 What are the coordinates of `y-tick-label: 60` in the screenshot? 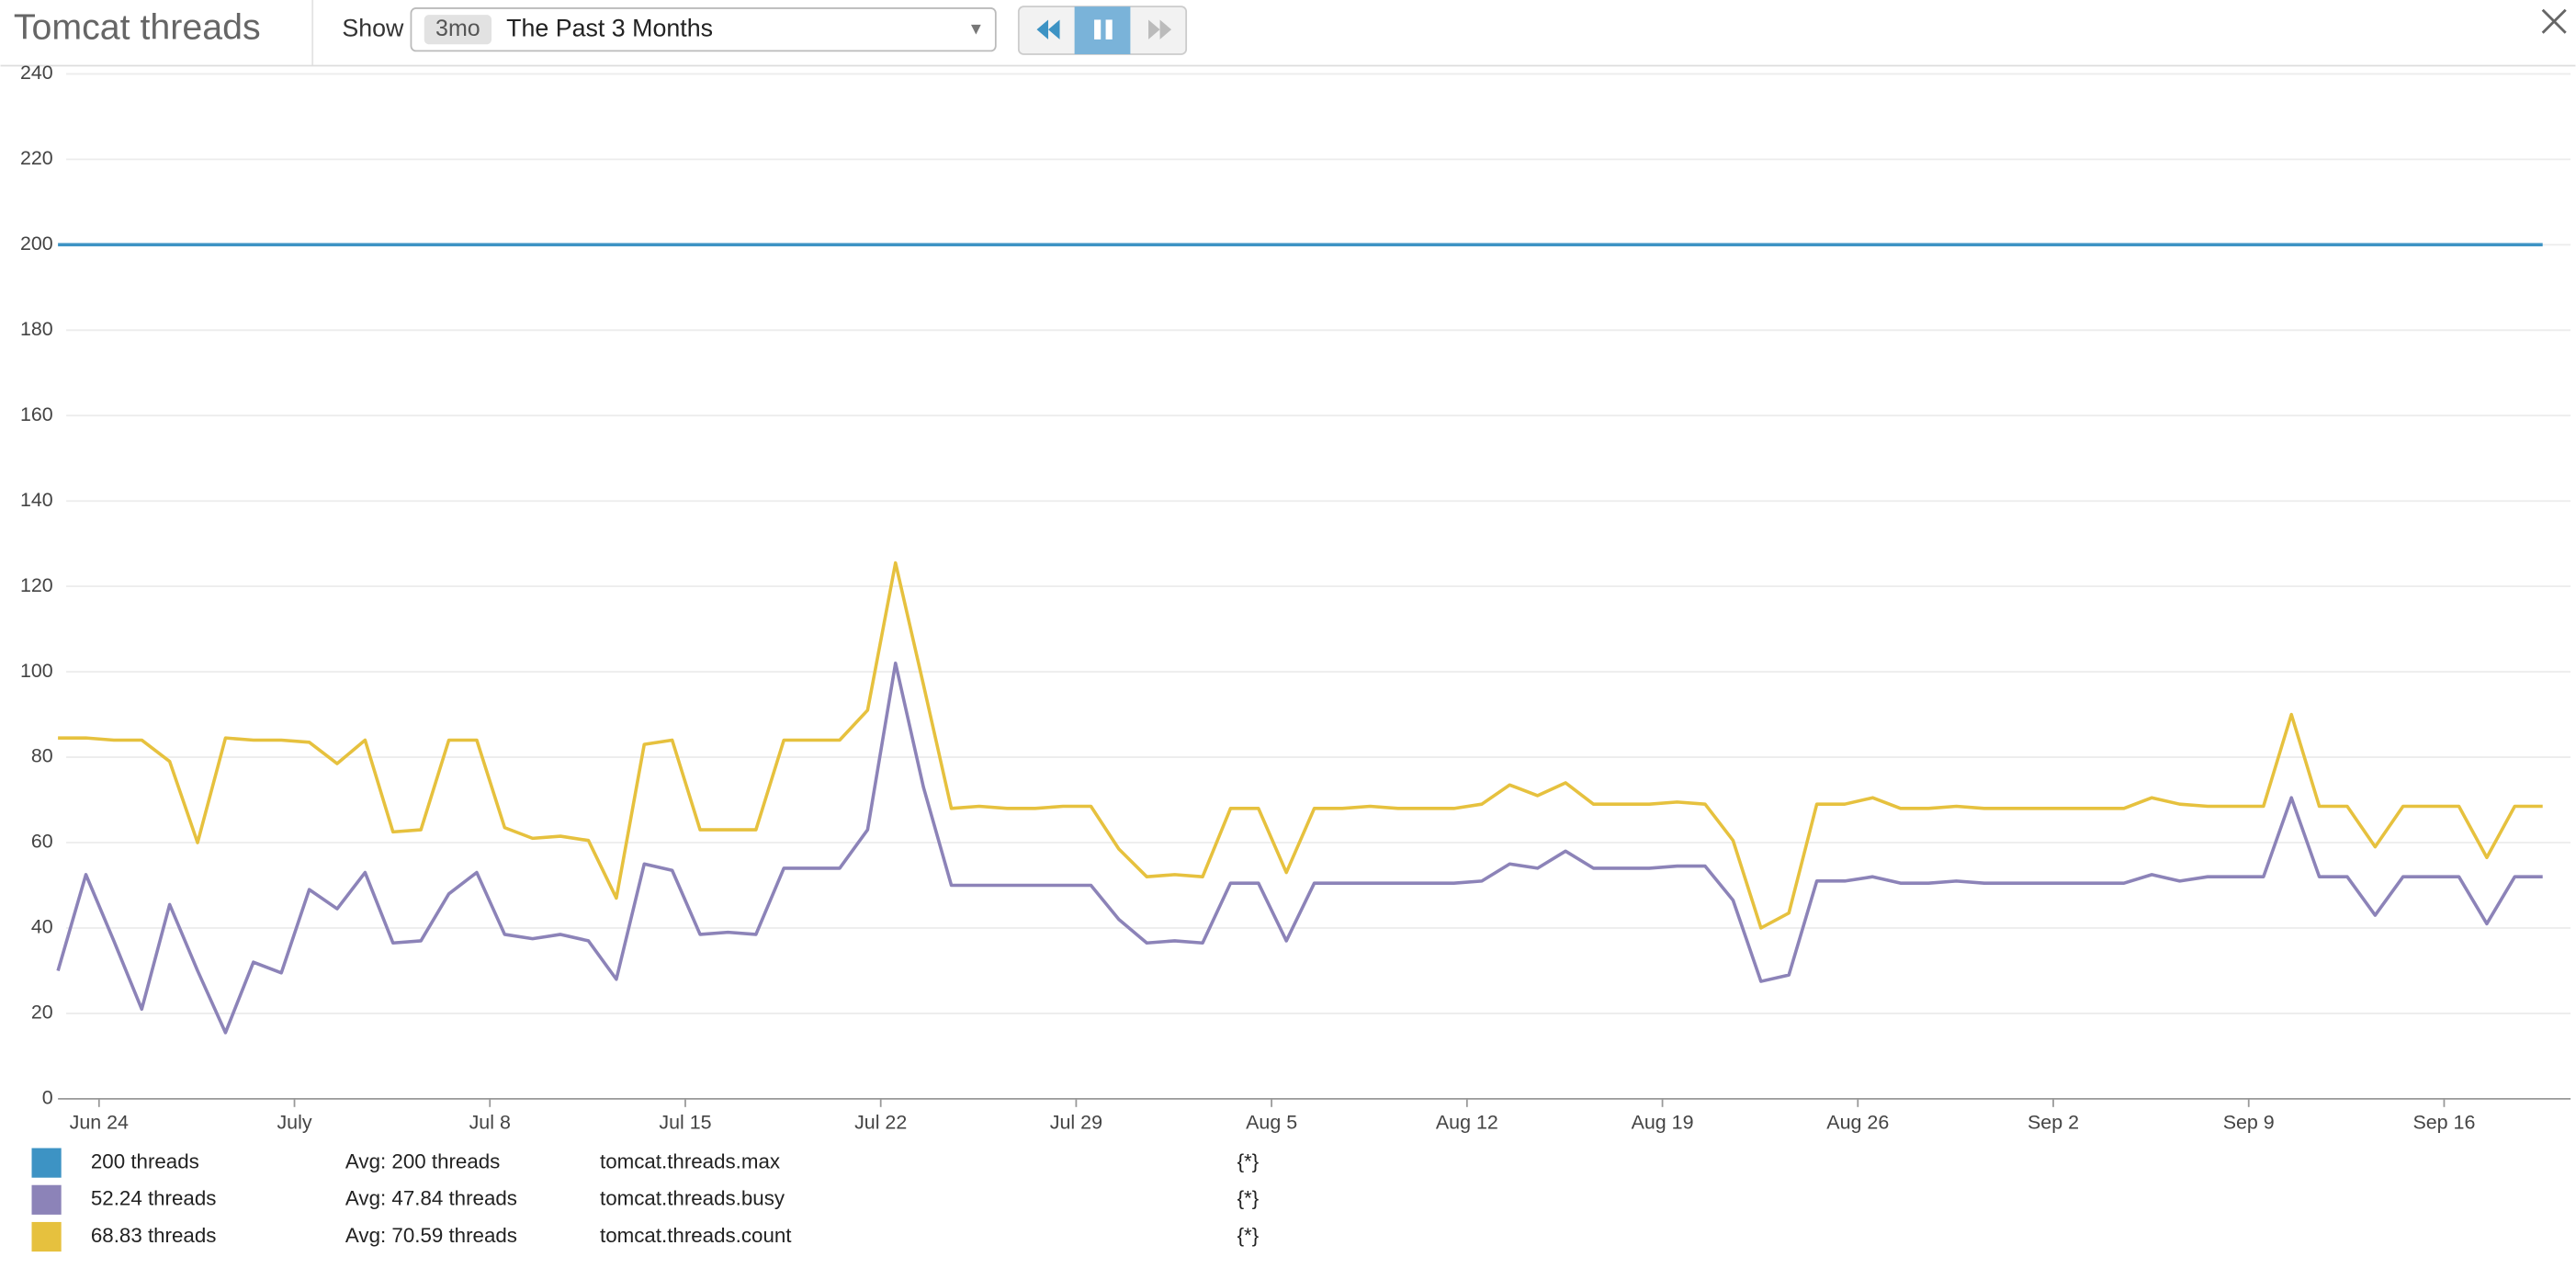 It's located at (42, 842).